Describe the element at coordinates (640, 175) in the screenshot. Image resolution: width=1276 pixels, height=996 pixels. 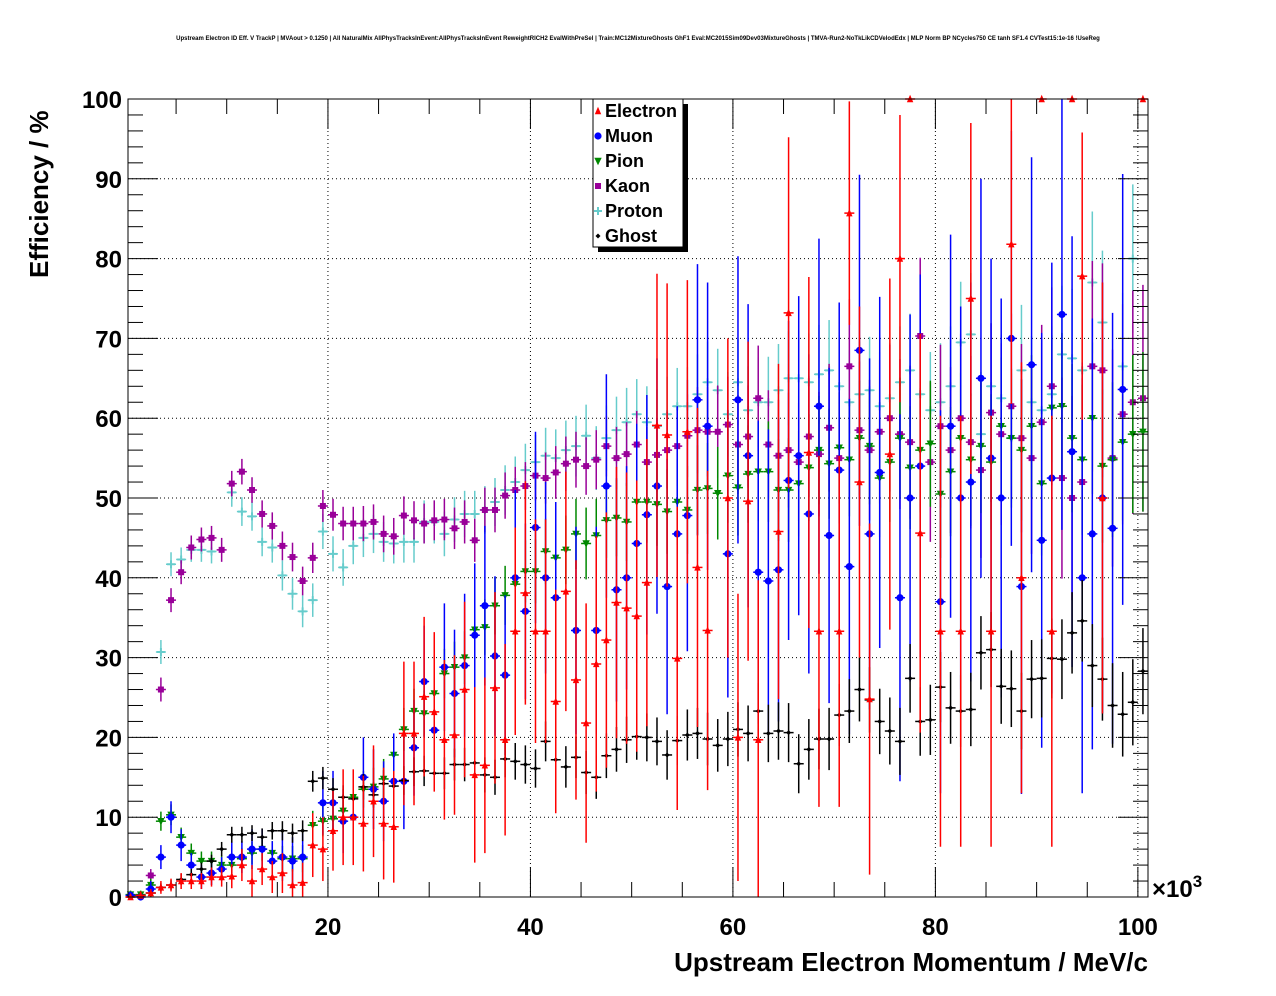
I see `legend: Electron Muon Pion Kaon Proton Ghost` at that location.